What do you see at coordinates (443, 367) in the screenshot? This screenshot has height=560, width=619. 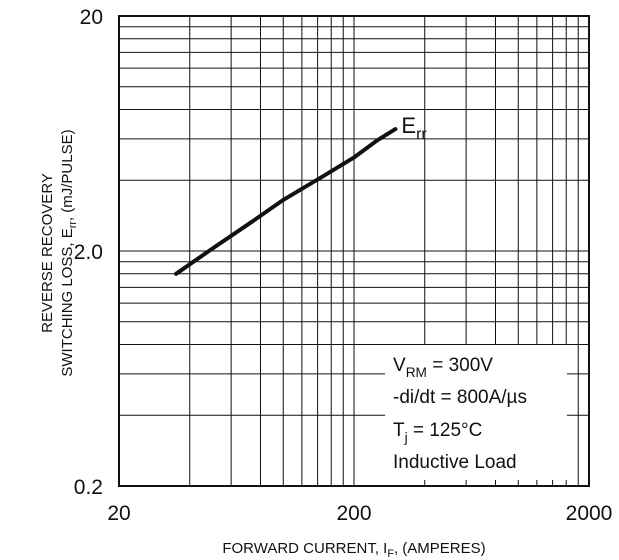 I see `annotation-line-1: VRM = 300V` at bounding box center [443, 367].